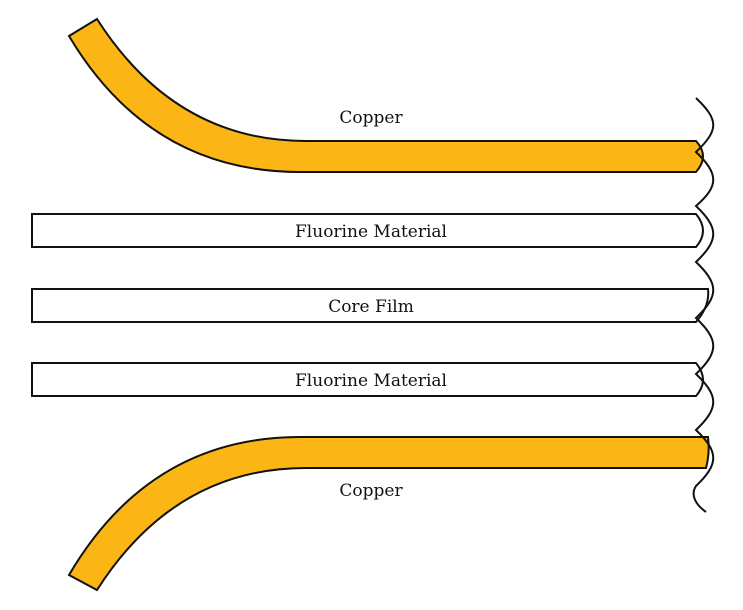 The image size is (743, 610). Describe the element at coordinates (371, 491) in the screenshot. I see `copper-bottom-label: Copper` at that location.